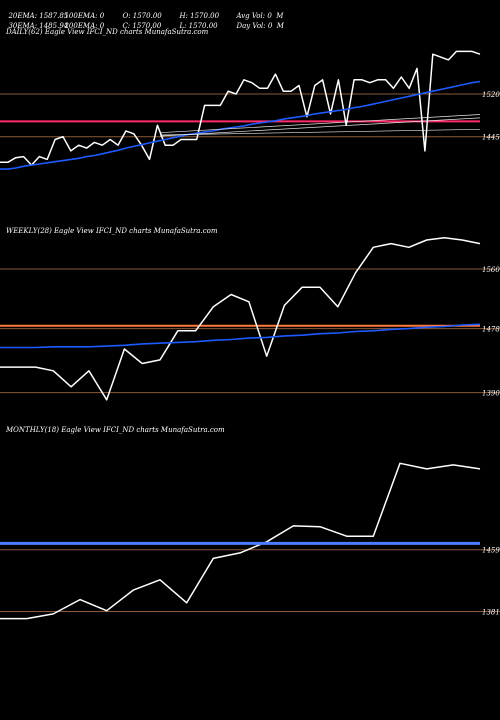 The width and height of the screenshot is (500, 720). What do you see at coordinates (84, 26) in the screenshot?
I see `ema200-label: 200EMA: 0` at bounding box center [84, 26].